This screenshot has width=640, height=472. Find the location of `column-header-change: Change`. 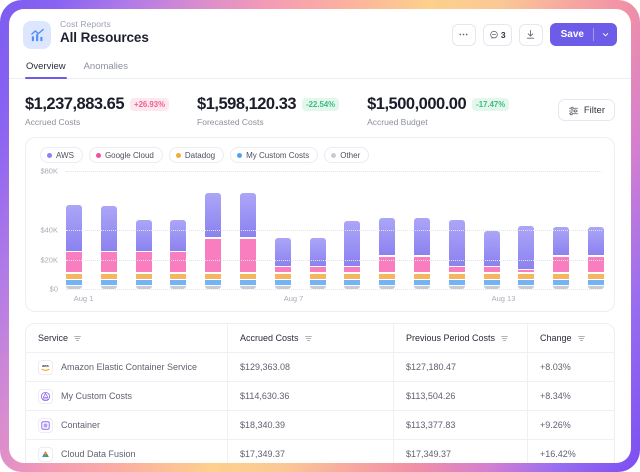

column-header-change: Change is located at coordinates (571, 338).